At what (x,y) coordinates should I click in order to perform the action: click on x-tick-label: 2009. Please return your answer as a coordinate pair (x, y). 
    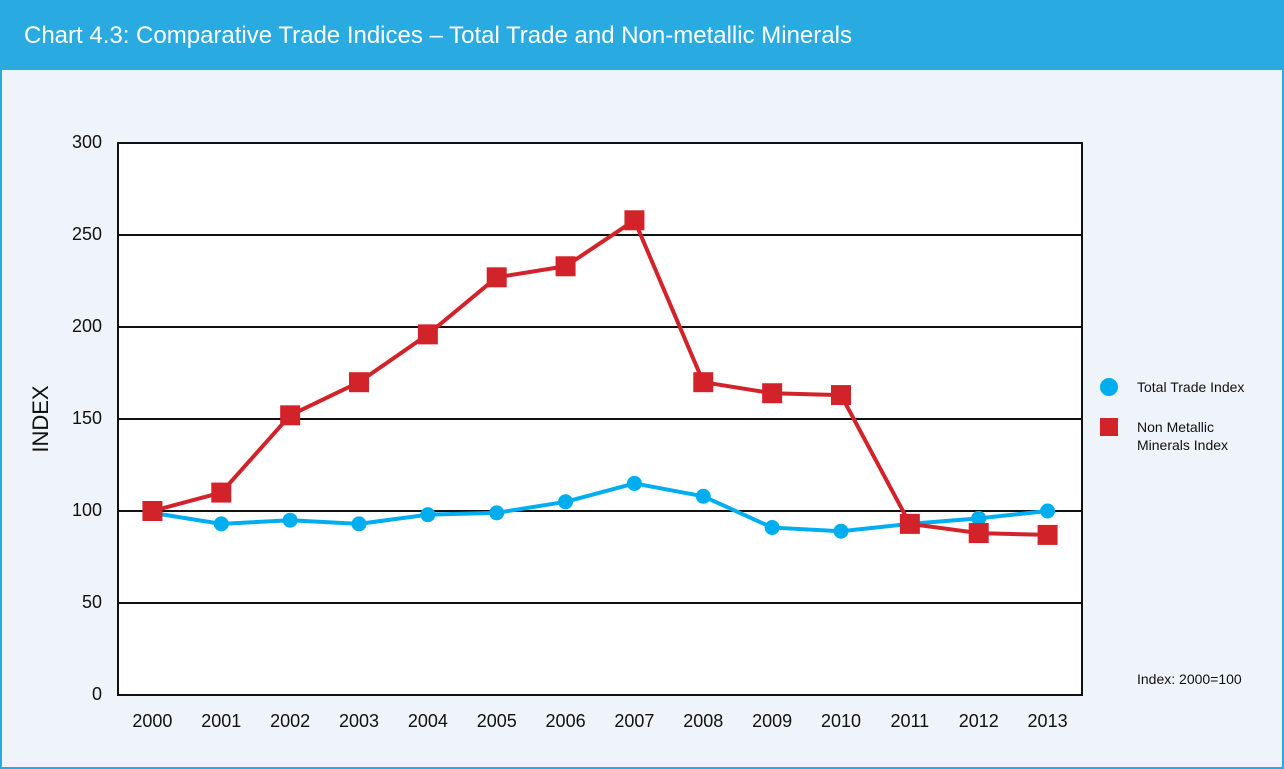
    Looking at the image, I should click on (772, 721).